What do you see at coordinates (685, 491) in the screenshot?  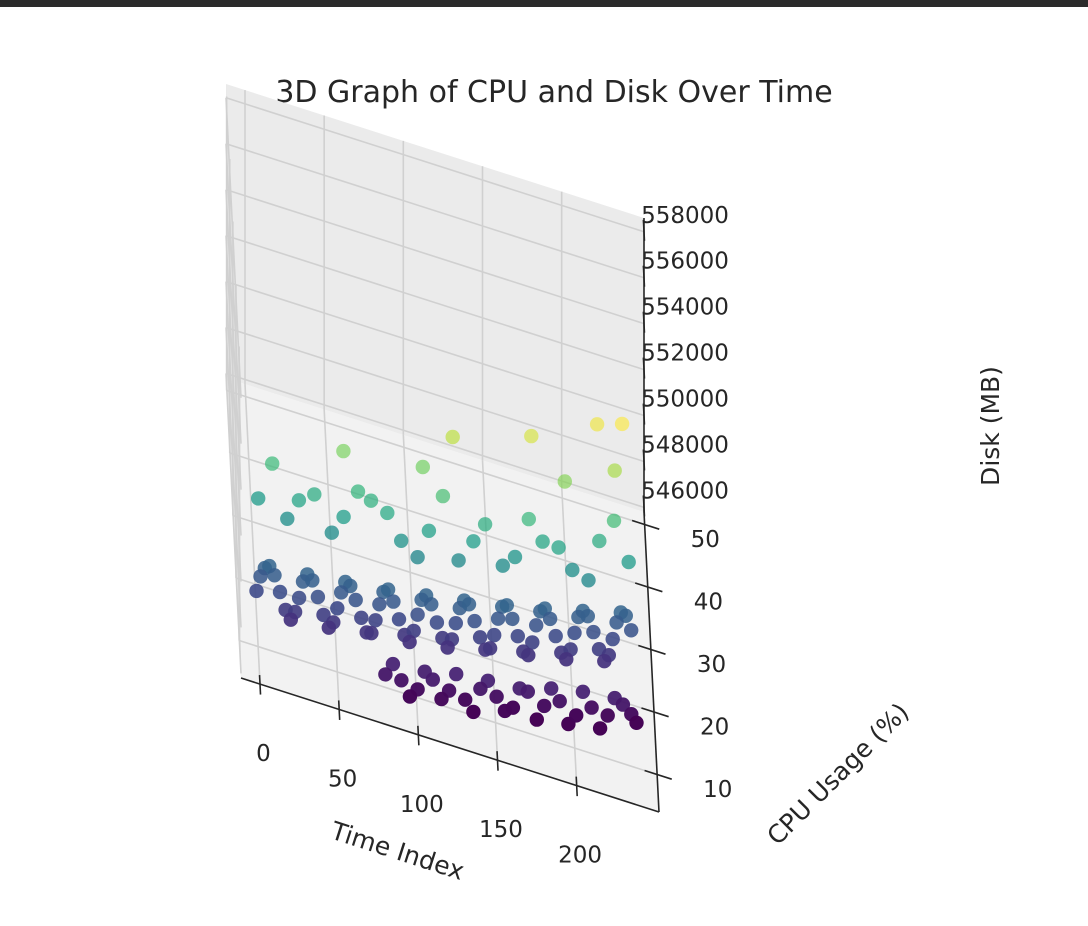 I see `z-tick-label: 546000` at bounding box center [685, 491].